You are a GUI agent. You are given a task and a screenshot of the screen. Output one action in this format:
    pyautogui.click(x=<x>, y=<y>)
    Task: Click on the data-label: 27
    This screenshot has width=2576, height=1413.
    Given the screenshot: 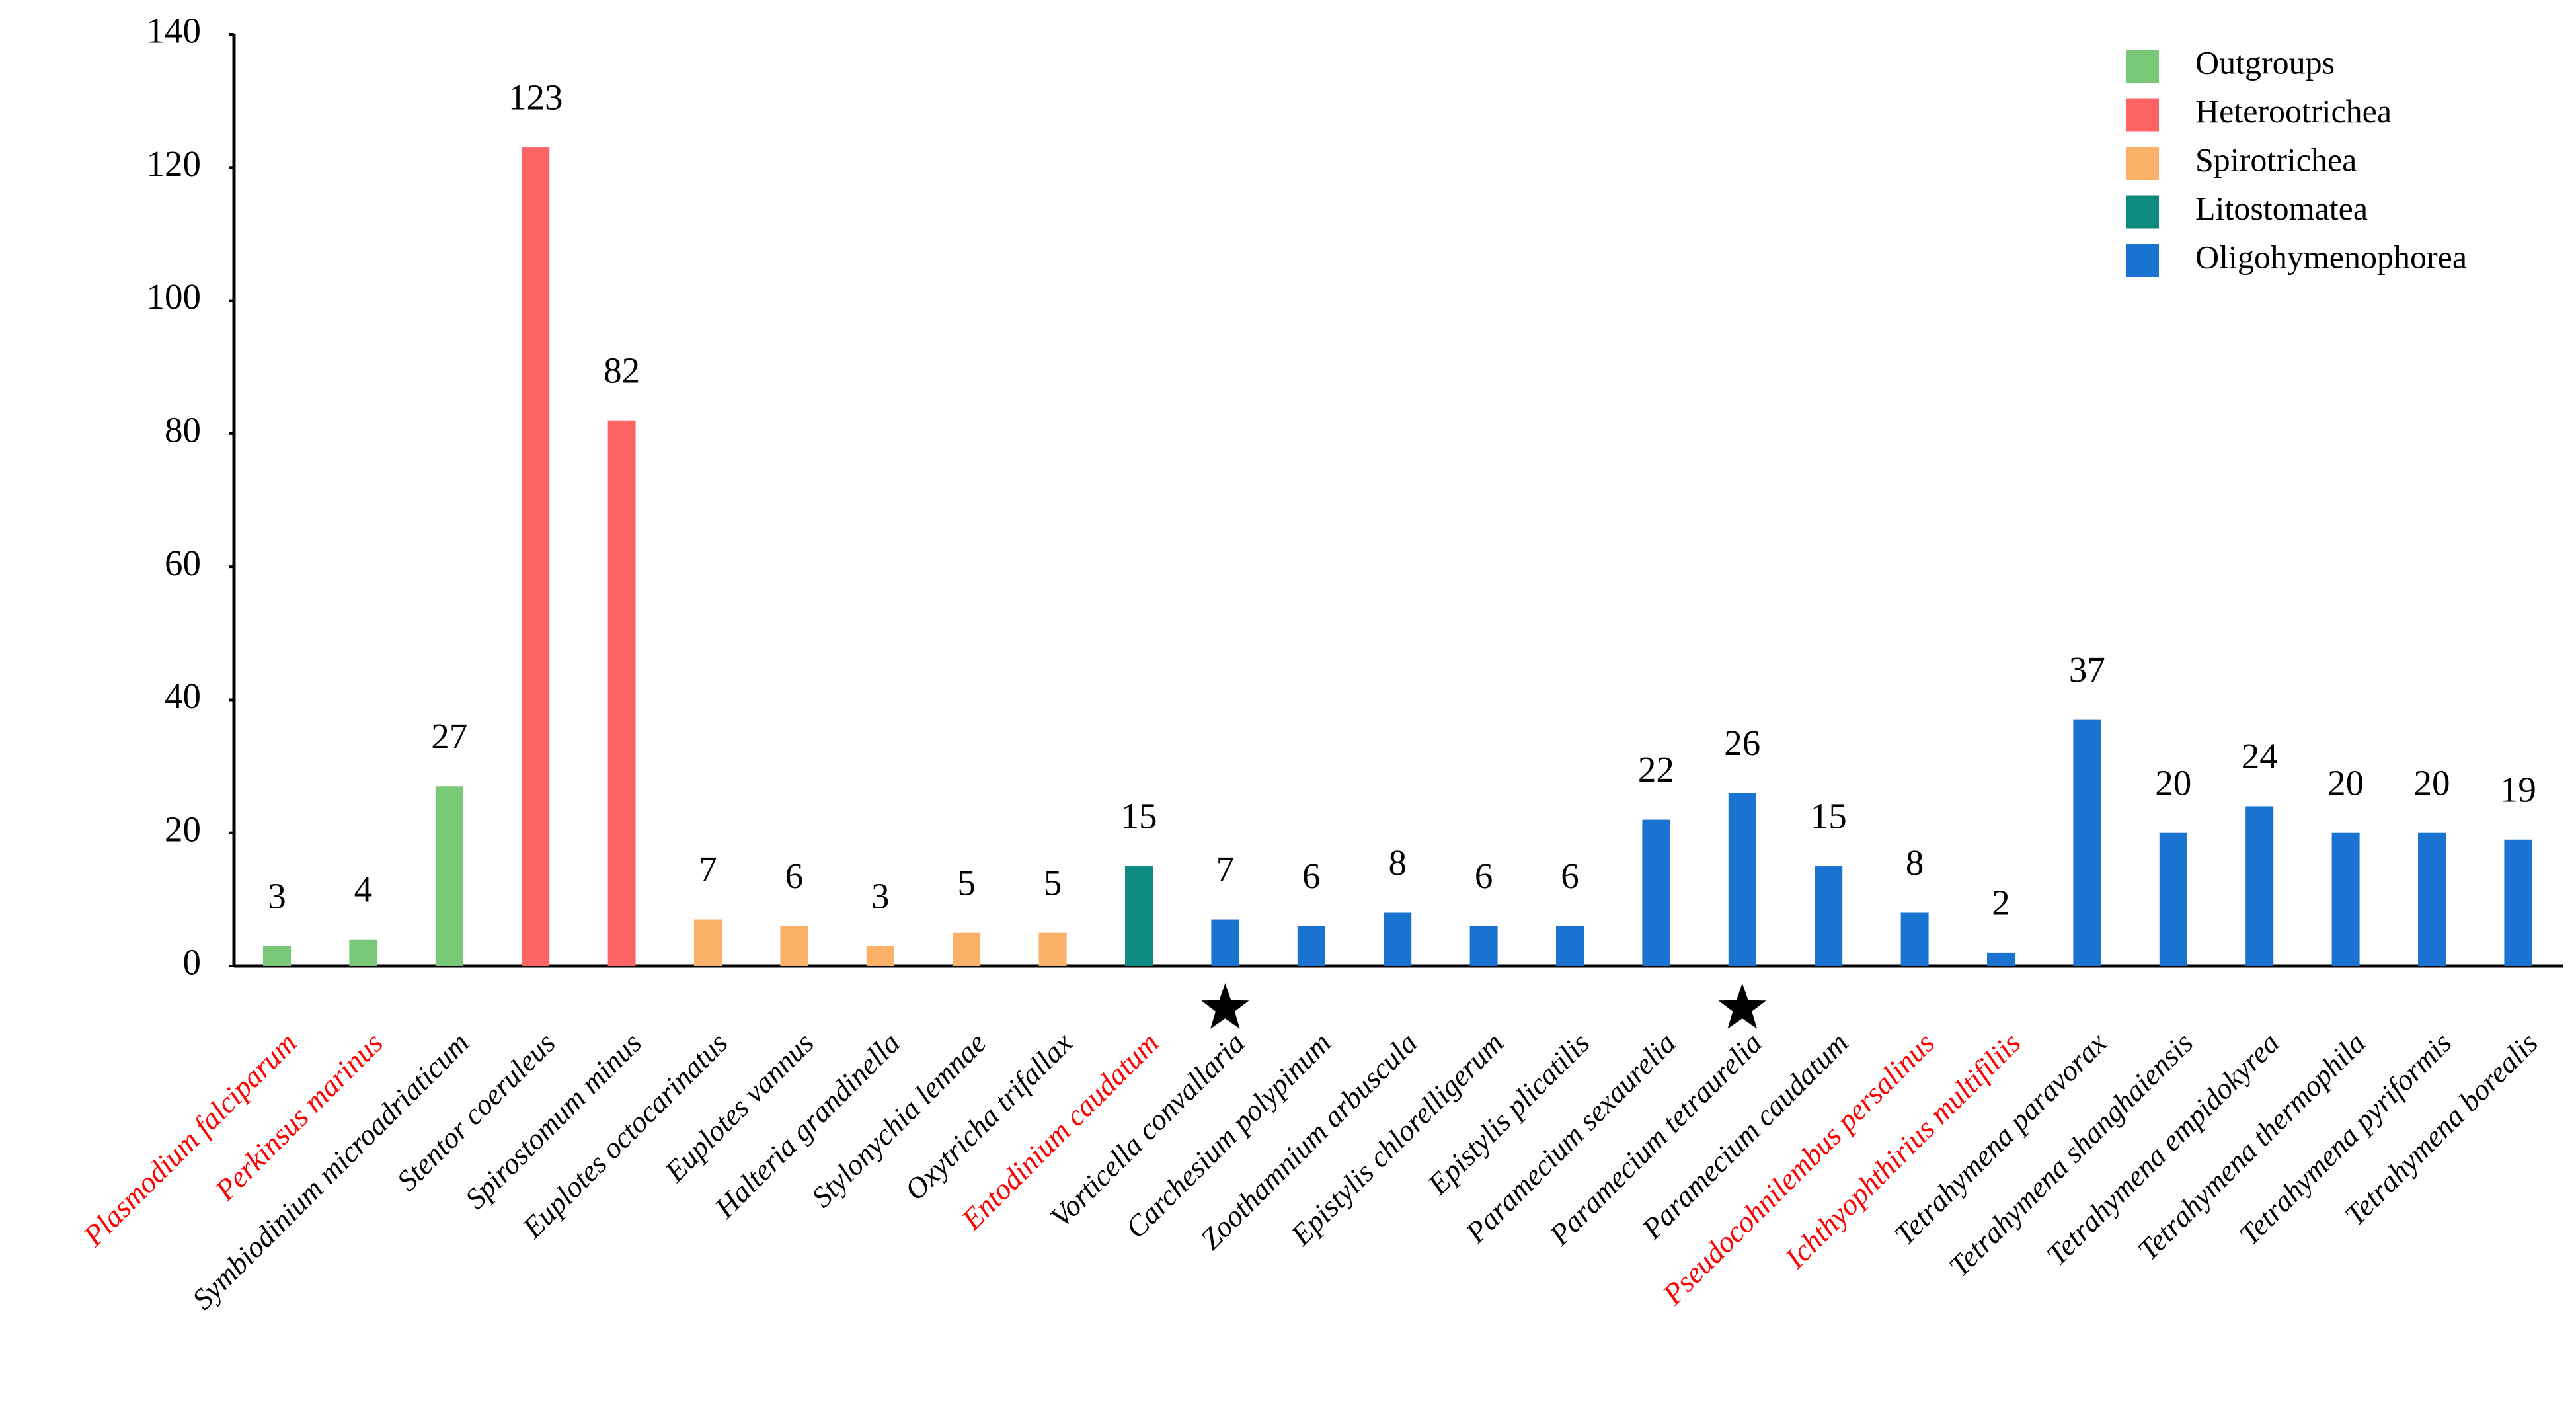 What is the action you would take?
    pyautogui.click(x=449, y=736)
    